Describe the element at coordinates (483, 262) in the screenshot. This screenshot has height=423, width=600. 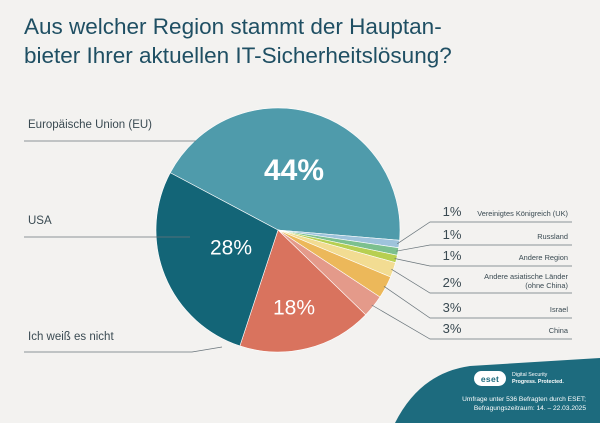
I see `leader-line-andere-region` at that location.